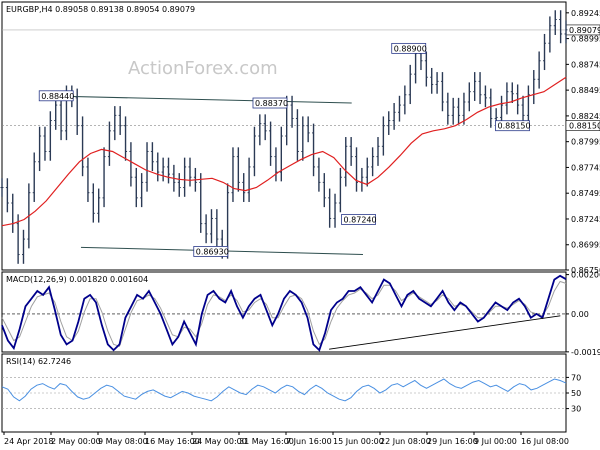  Describe the element at coordinates (545, 441) in the screenshot. I see `x-axis-tick-label: 16 Jul 08:00` at that location.